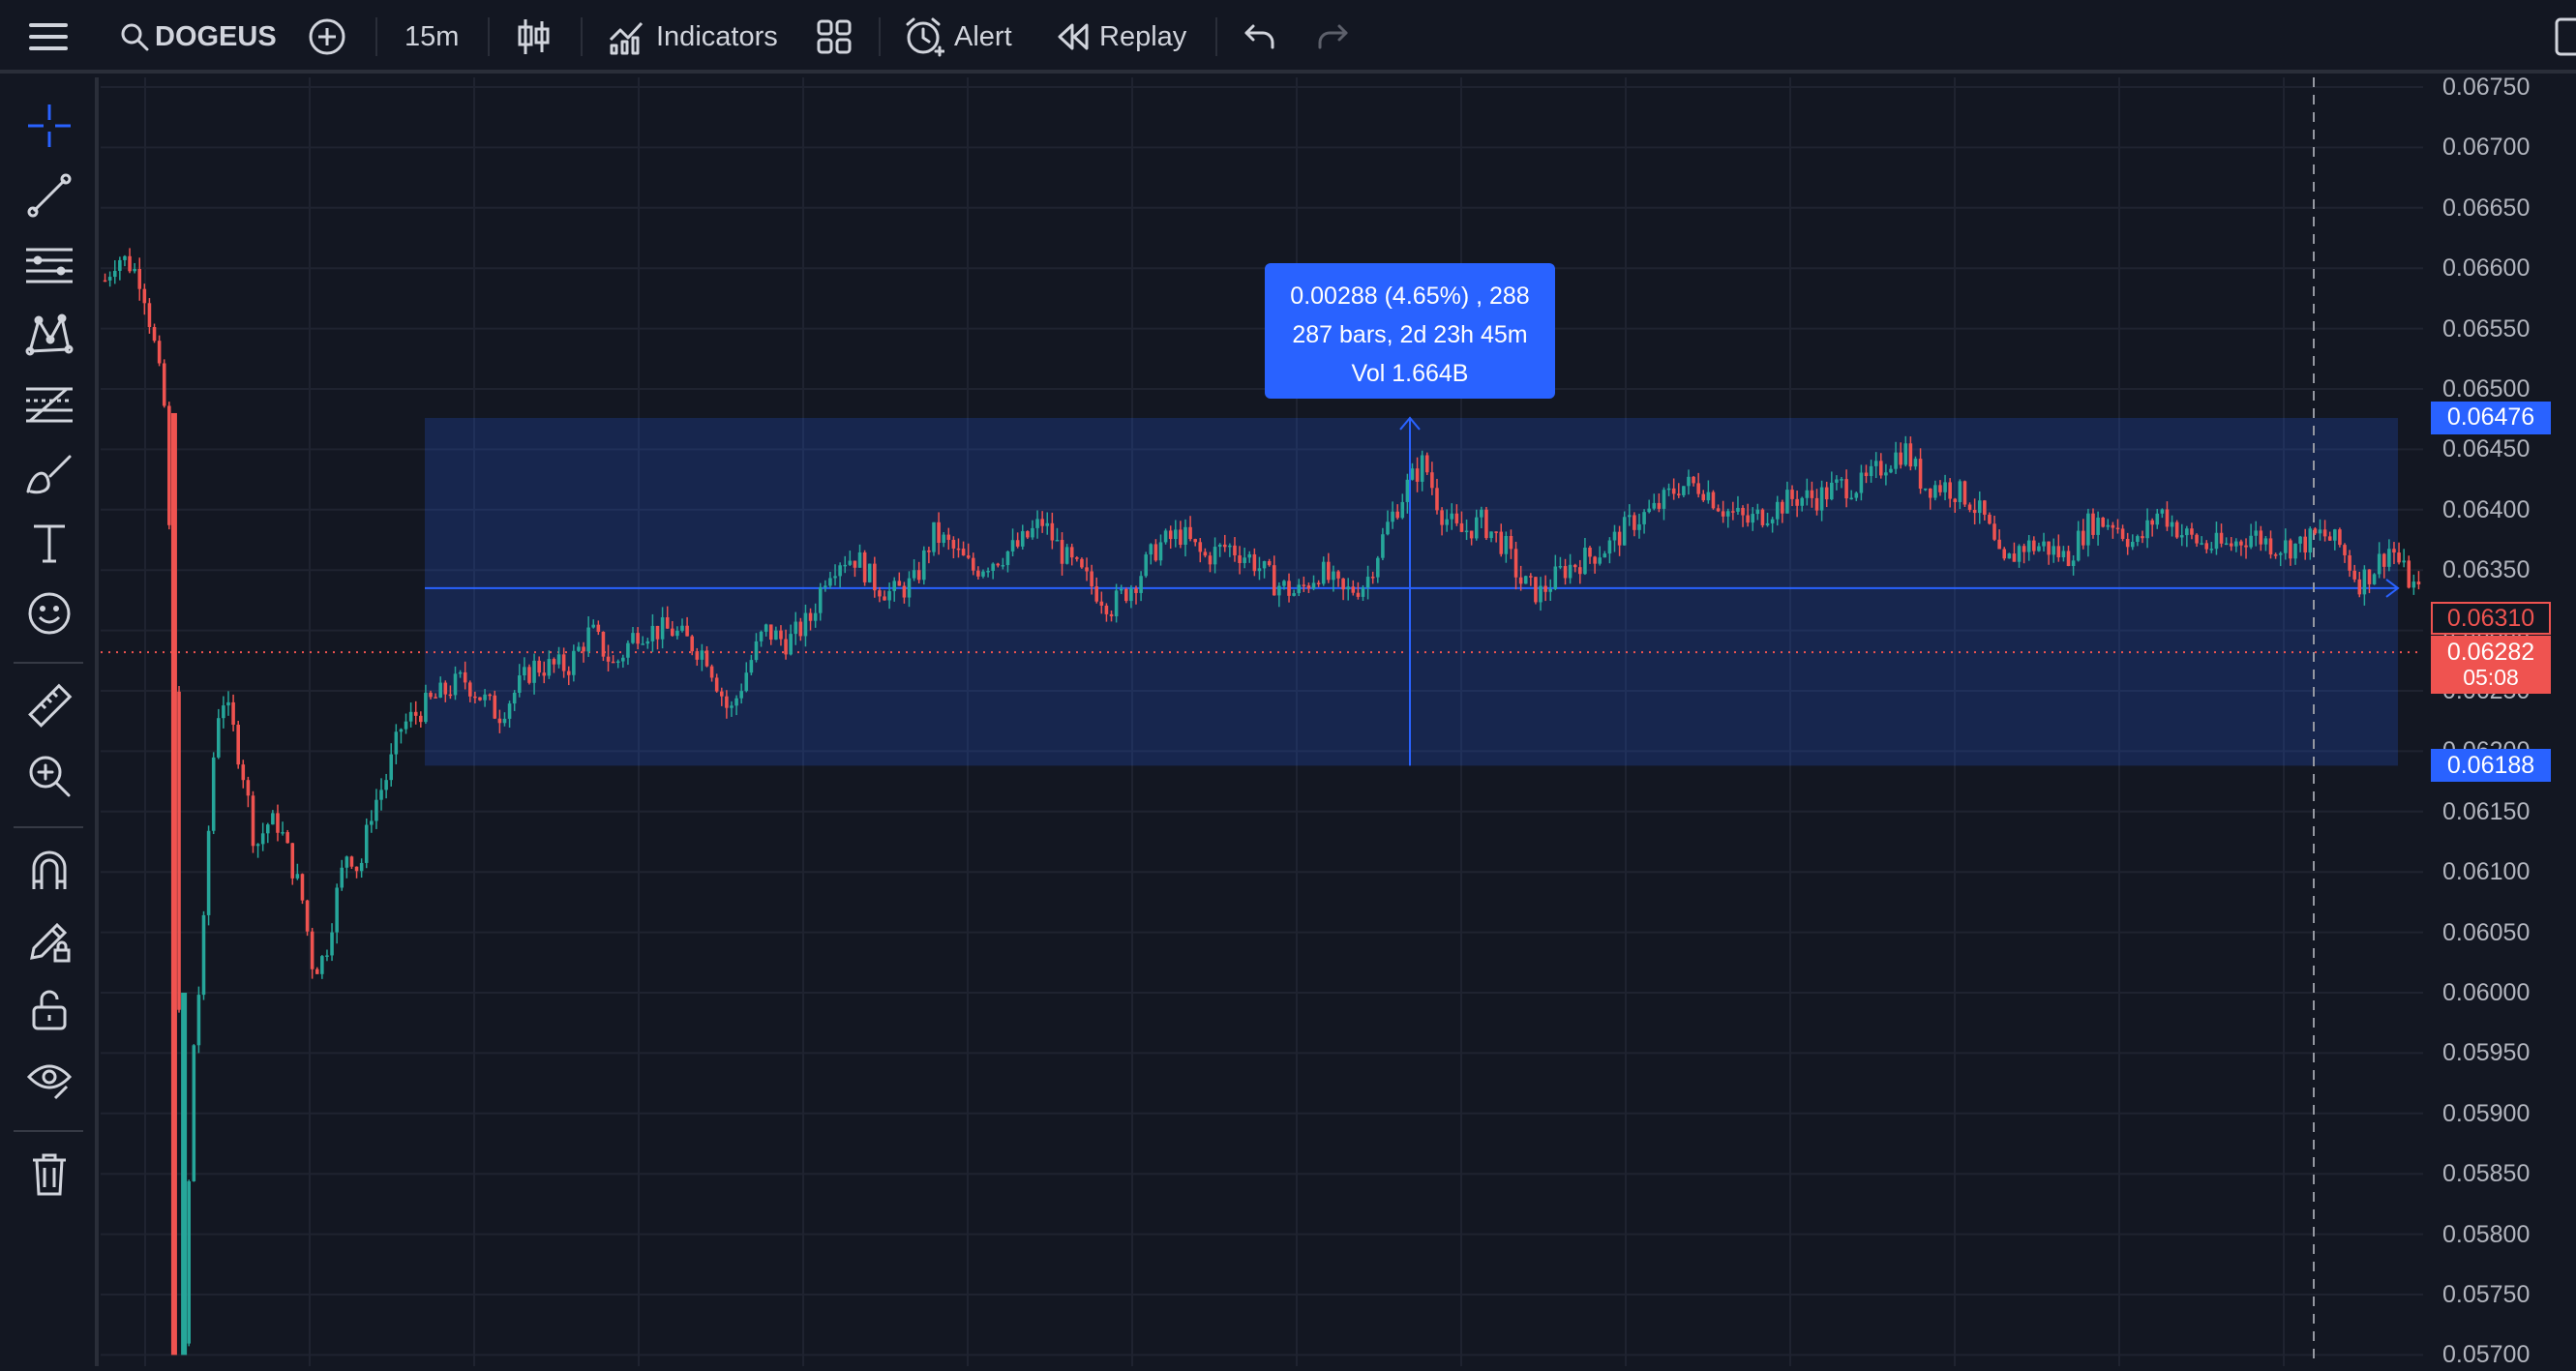  I want to click on layouts-icon, so click(834, 37).